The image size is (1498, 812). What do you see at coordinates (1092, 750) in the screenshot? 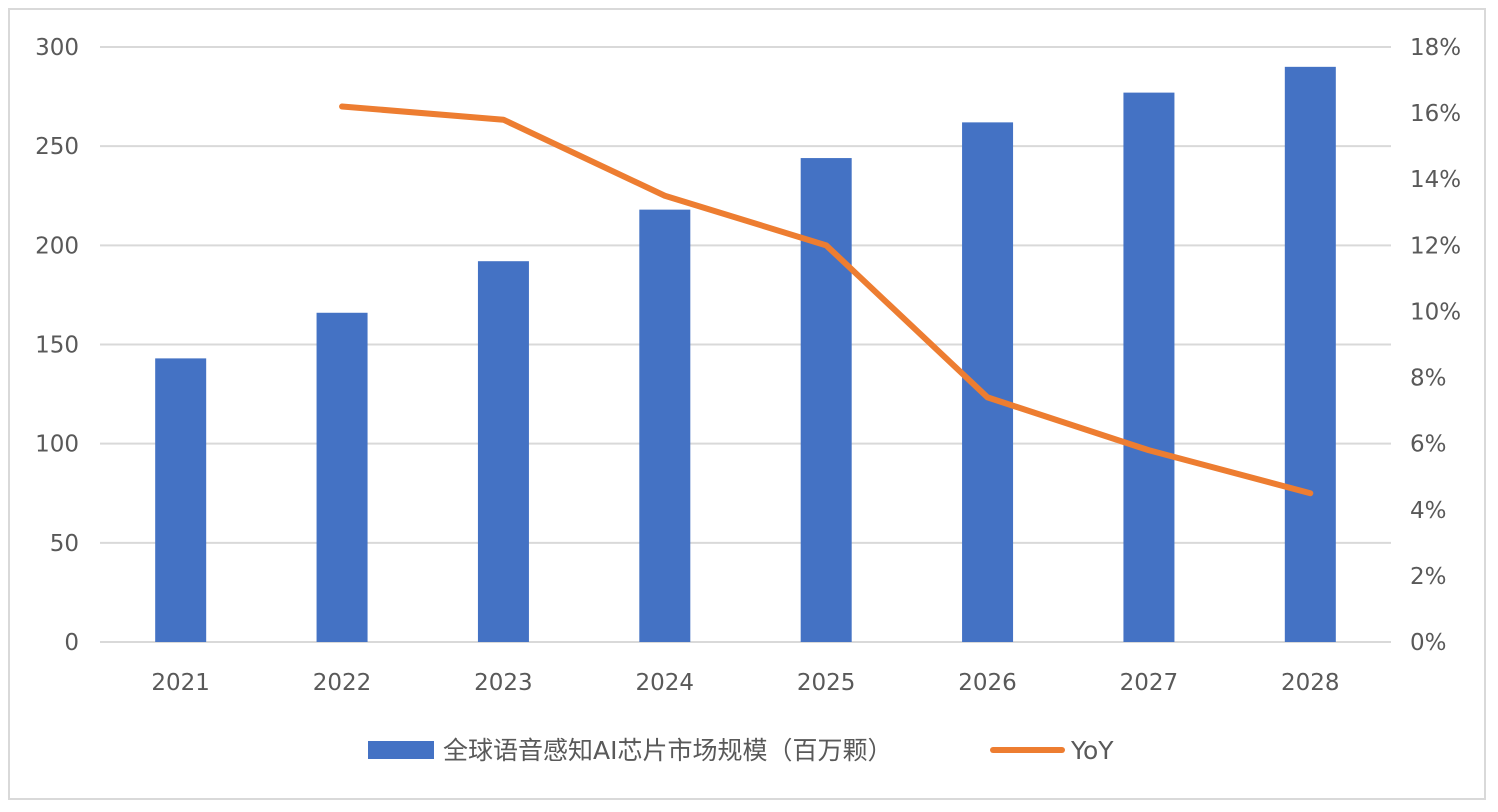
I see `legend-label-line: YoY` at bounding box center [1092, 750].